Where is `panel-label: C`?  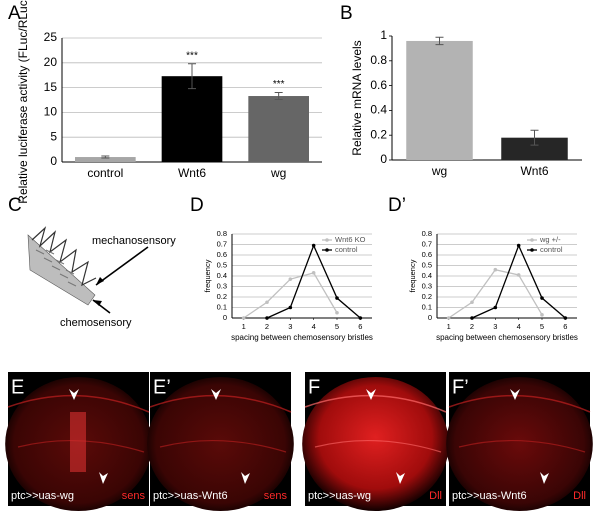
panel-label: C is located at coordinates (15, 205).